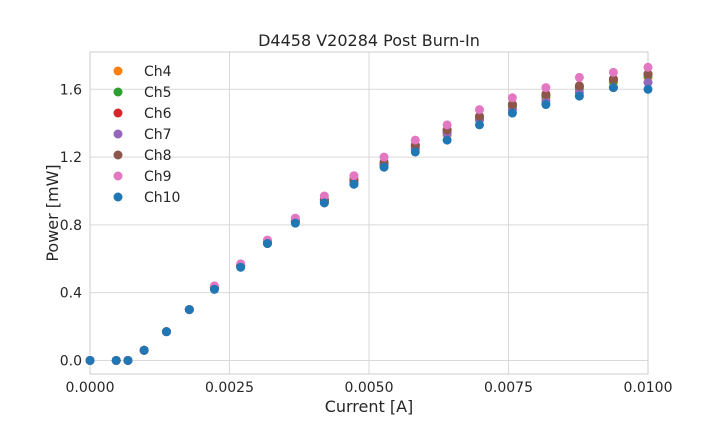  I want to click on legend-label: Ch7, so click(158, 135).